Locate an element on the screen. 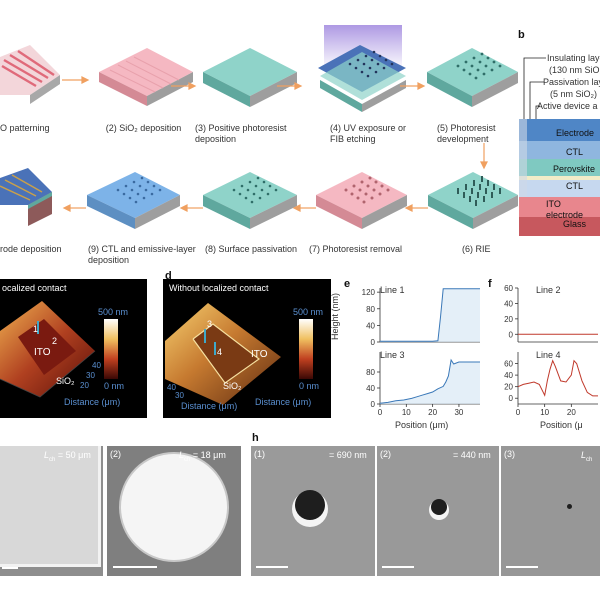 Image resolution: width=600 pixels, height=600 pixels. afm-d-surface is located at coordinates (223, 354).